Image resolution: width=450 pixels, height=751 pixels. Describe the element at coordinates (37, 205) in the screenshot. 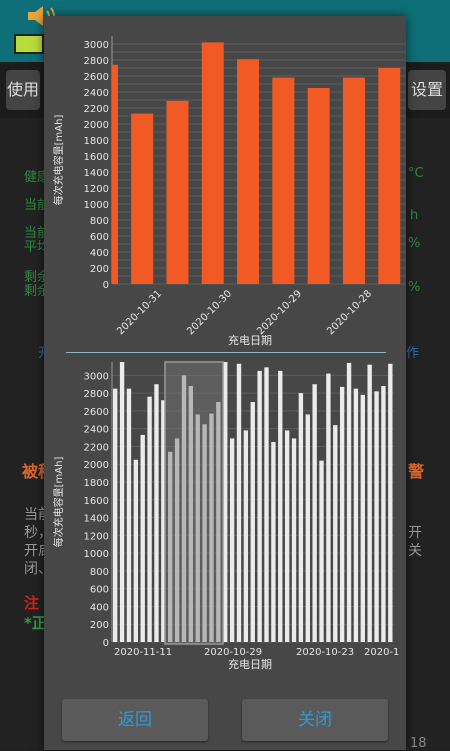

I see `bg-label-current-1: 当前` at that location.